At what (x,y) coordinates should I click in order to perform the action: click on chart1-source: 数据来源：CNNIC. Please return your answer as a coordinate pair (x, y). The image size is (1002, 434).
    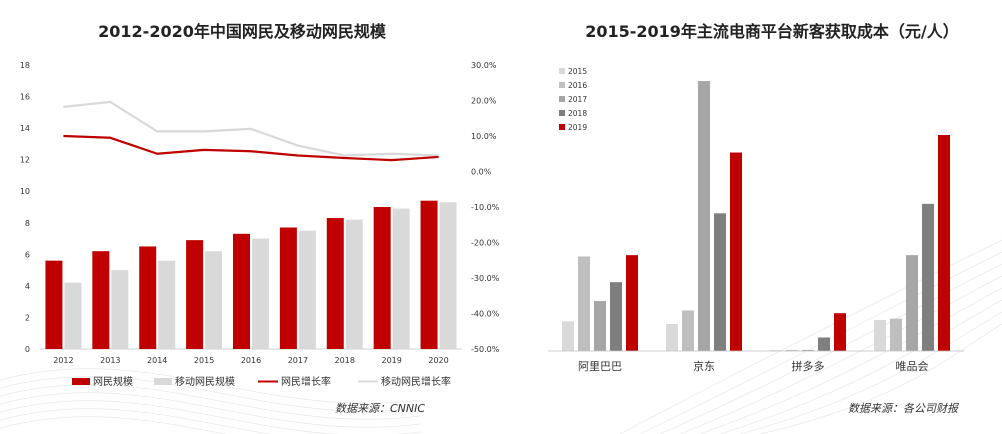
    Looking at the image, I should click on (380, 408).